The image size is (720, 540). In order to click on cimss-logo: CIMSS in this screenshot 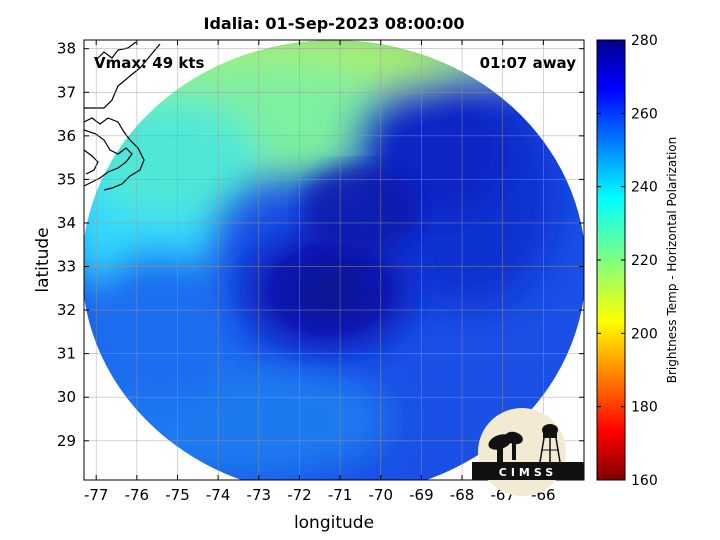, I will do `click(528, 452)`.